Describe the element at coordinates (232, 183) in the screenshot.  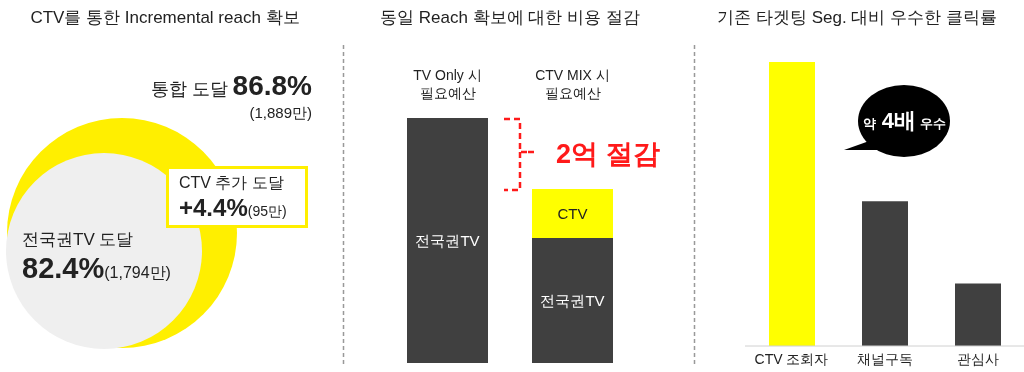
I see `text: CTV 추가 도달` at that location.